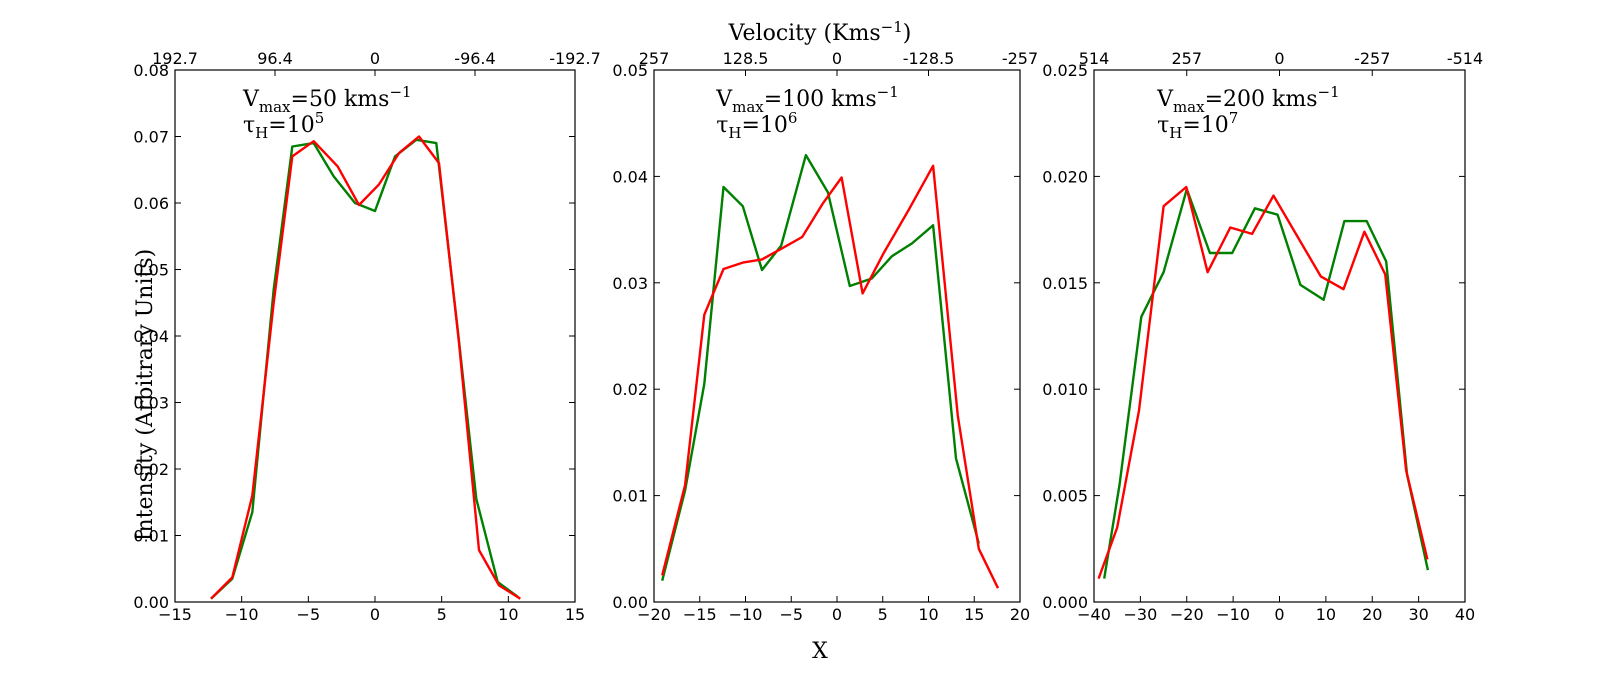 Image resolution: width=1620 pixels, height=684 pixels. Describe the element at coordinates (275, 58) in the screenshot. I see `top-tick-label: 96.4` at that location.